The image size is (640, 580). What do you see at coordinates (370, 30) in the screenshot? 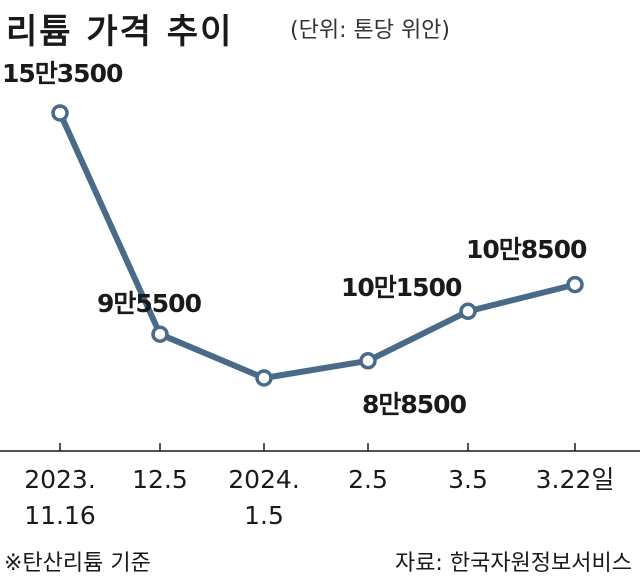
I see `unit-label: (단위: 톤당 위안)` at bounding box center [370, 30].